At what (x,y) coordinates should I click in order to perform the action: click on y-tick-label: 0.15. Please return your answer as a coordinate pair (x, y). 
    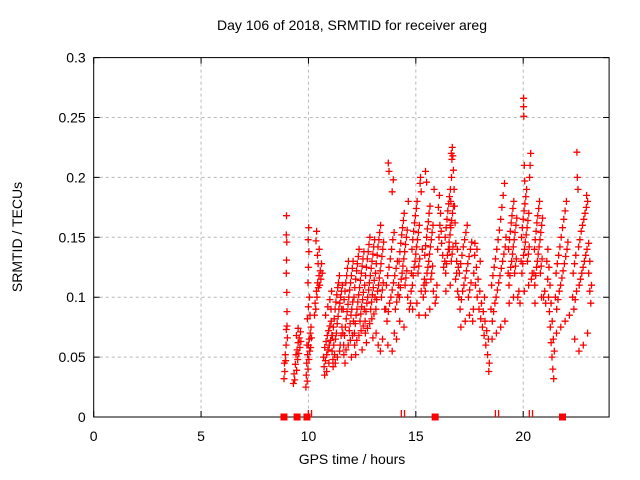
    Looking at the image, I should click on (71, 237).